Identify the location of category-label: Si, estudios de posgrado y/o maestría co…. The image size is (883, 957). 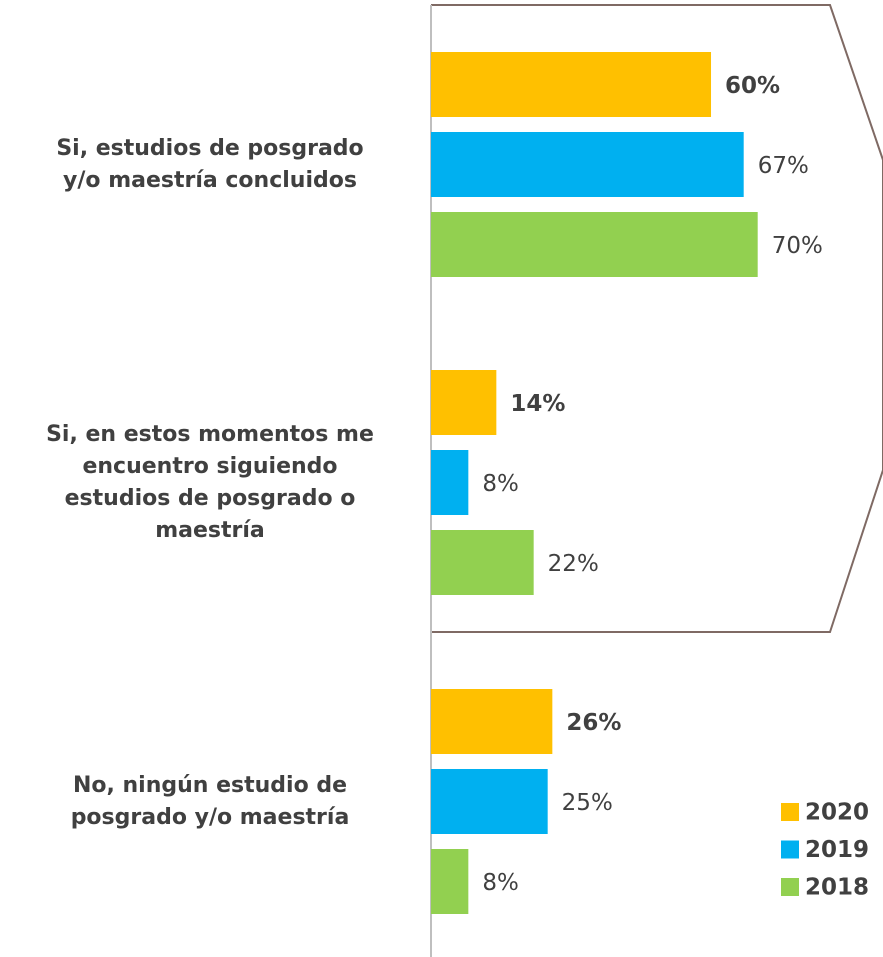
(210, 164).